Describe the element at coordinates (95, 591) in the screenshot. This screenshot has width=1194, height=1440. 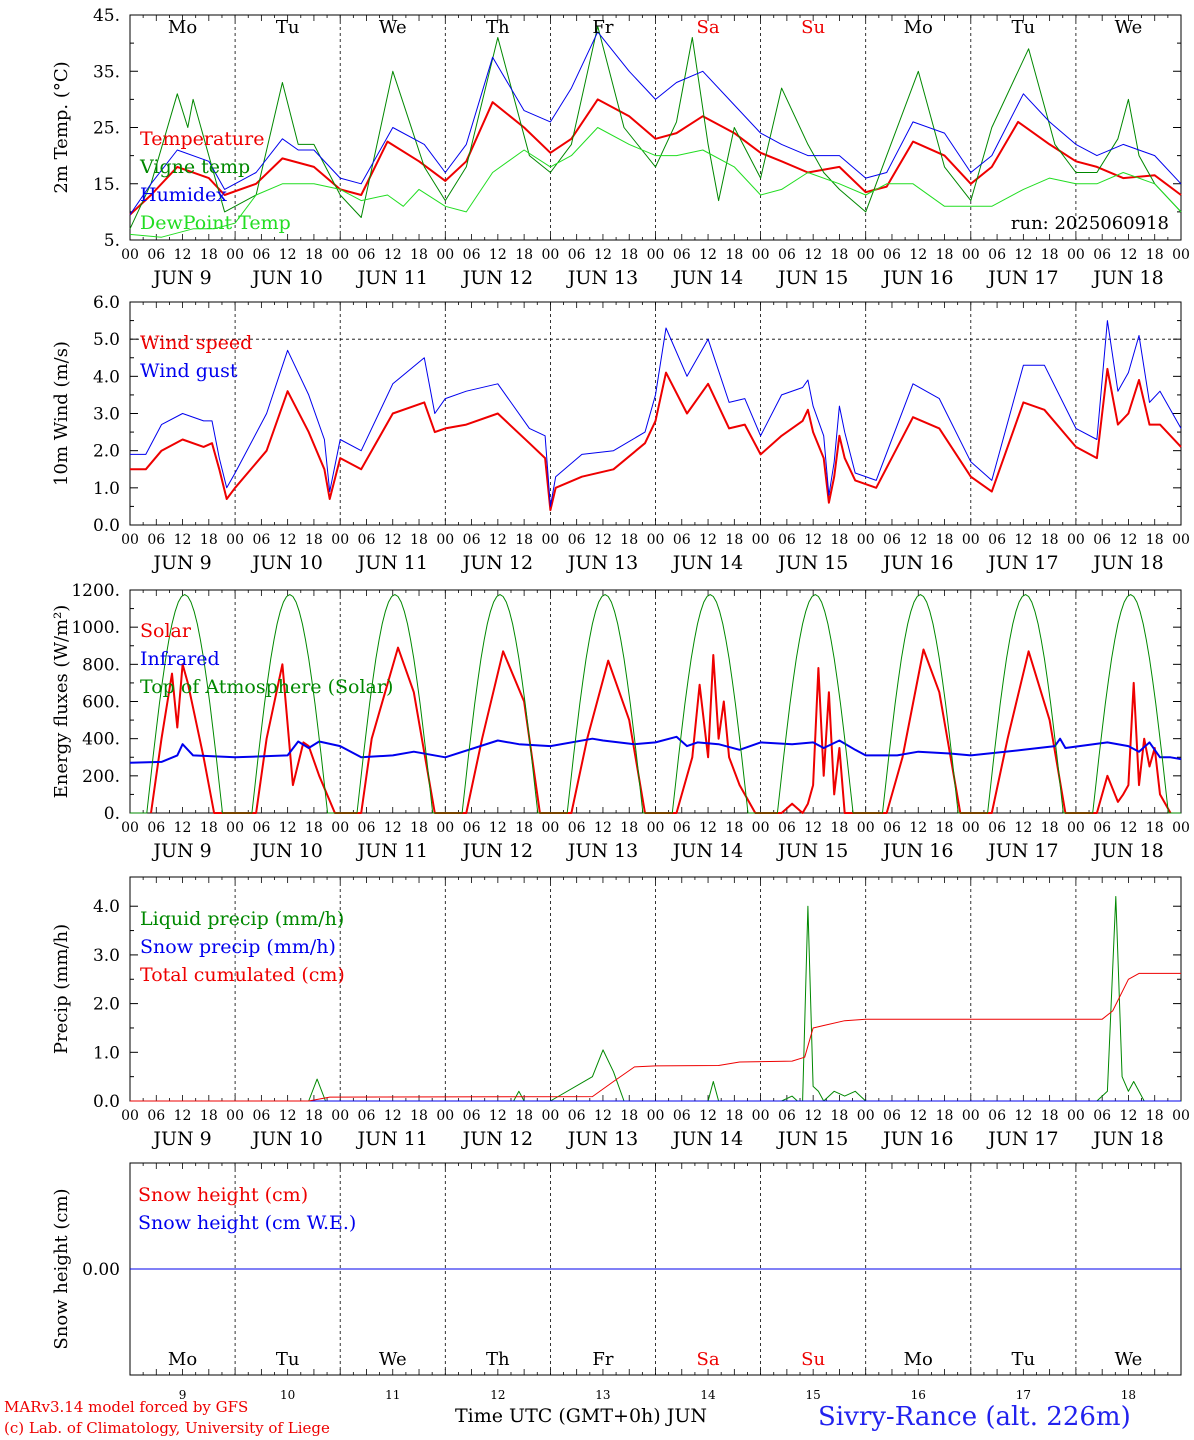
I see `y-tick-label: 1200.` at that location.